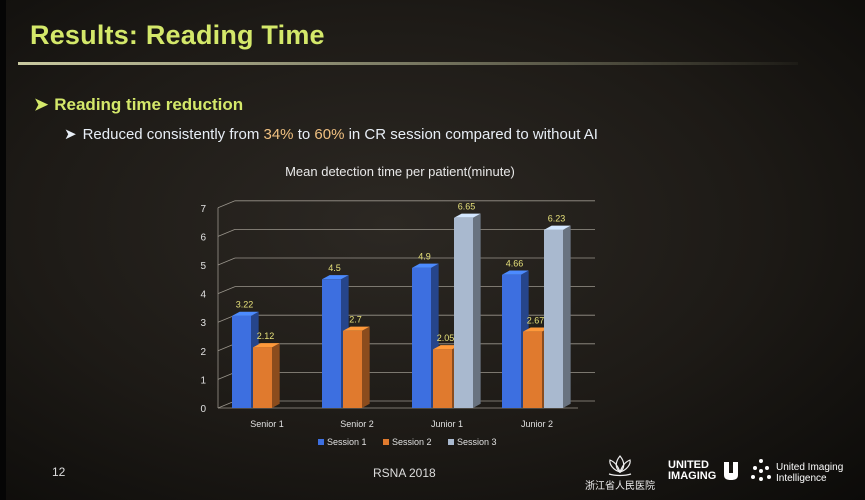 This screenshot has width=865, height=500. What do you see at coordinates (203, 352) in the screenshot?
I see `y-tick-label: 2` at bounding box center [203, 352].